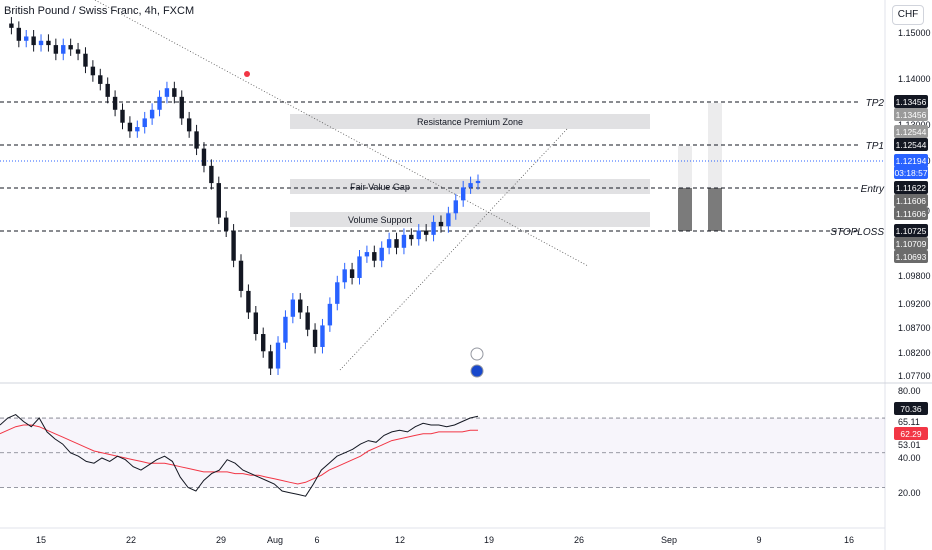  Describe the element at coordinates (477, 371) in the screenshot. I see `flag-icon` at that location.